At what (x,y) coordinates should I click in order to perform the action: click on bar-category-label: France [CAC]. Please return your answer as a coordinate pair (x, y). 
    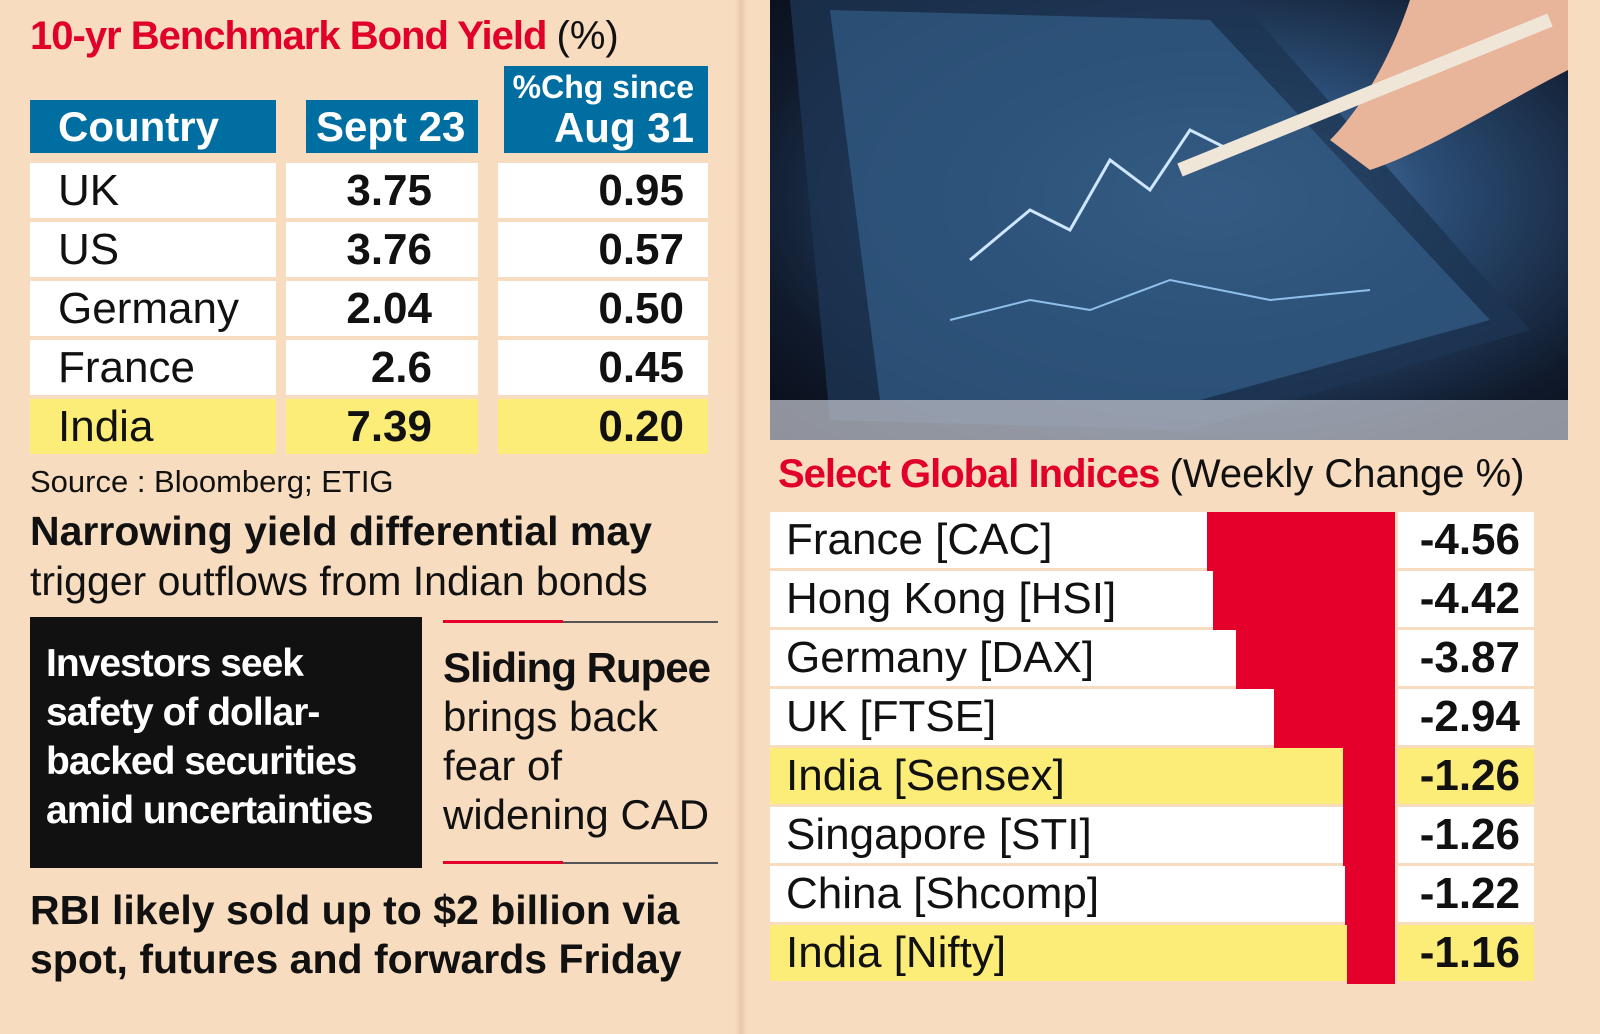
    Looking at the image, I should click on (919, 539).